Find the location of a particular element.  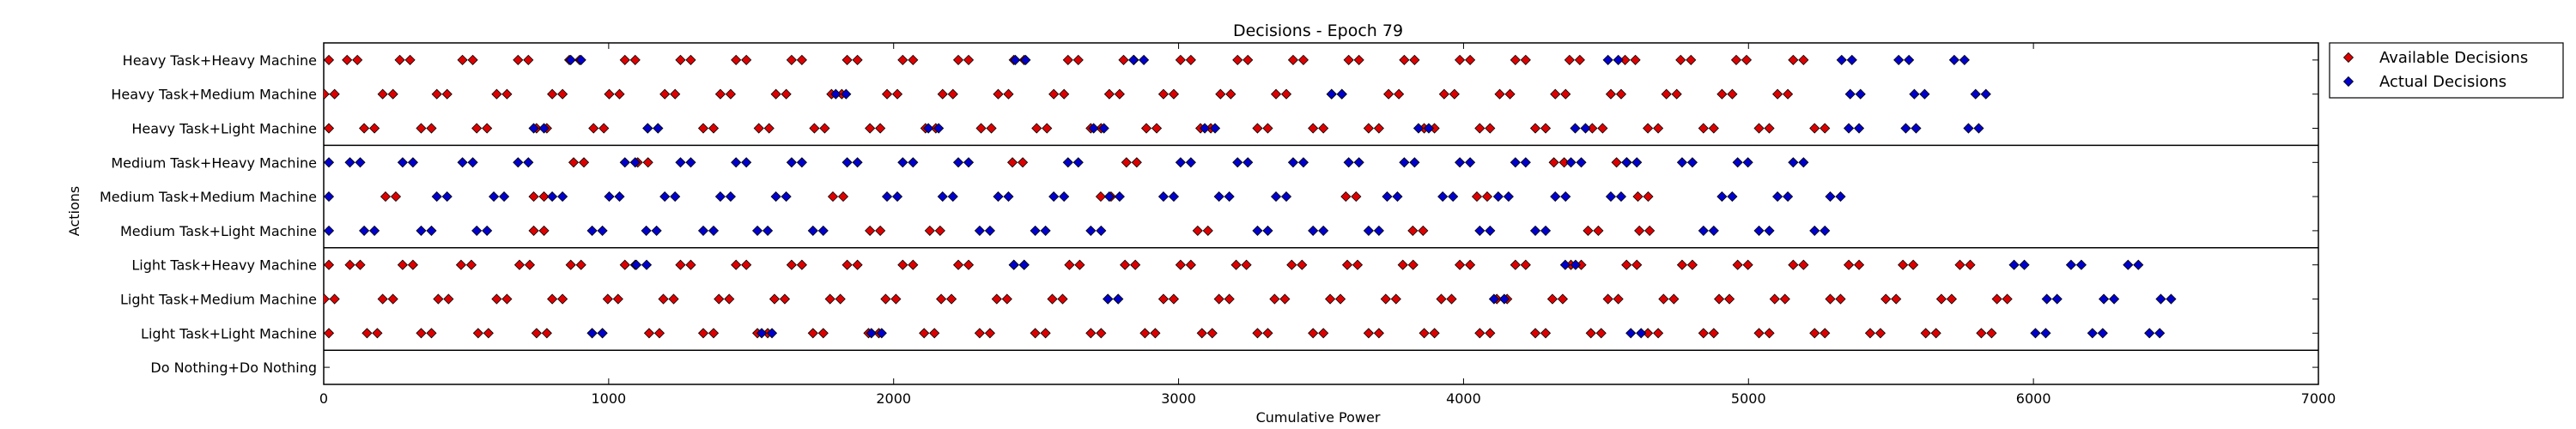

y-tick-label: Light Task+Heavy Machine is located at coordinates (224, 265).